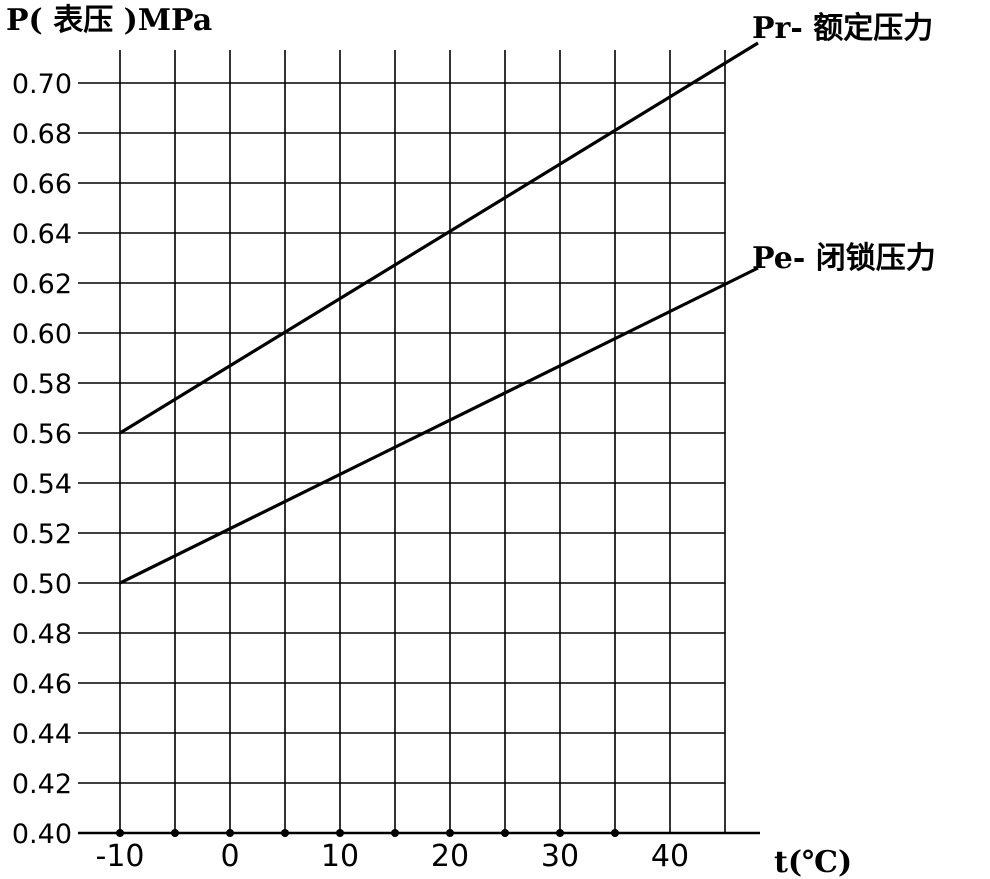 Image resolution: width=990 pixels, height=879 pixels. Describe the element at coordinates (340, 856) in the screenshot. I see `x-tick-label: 10` at that location.